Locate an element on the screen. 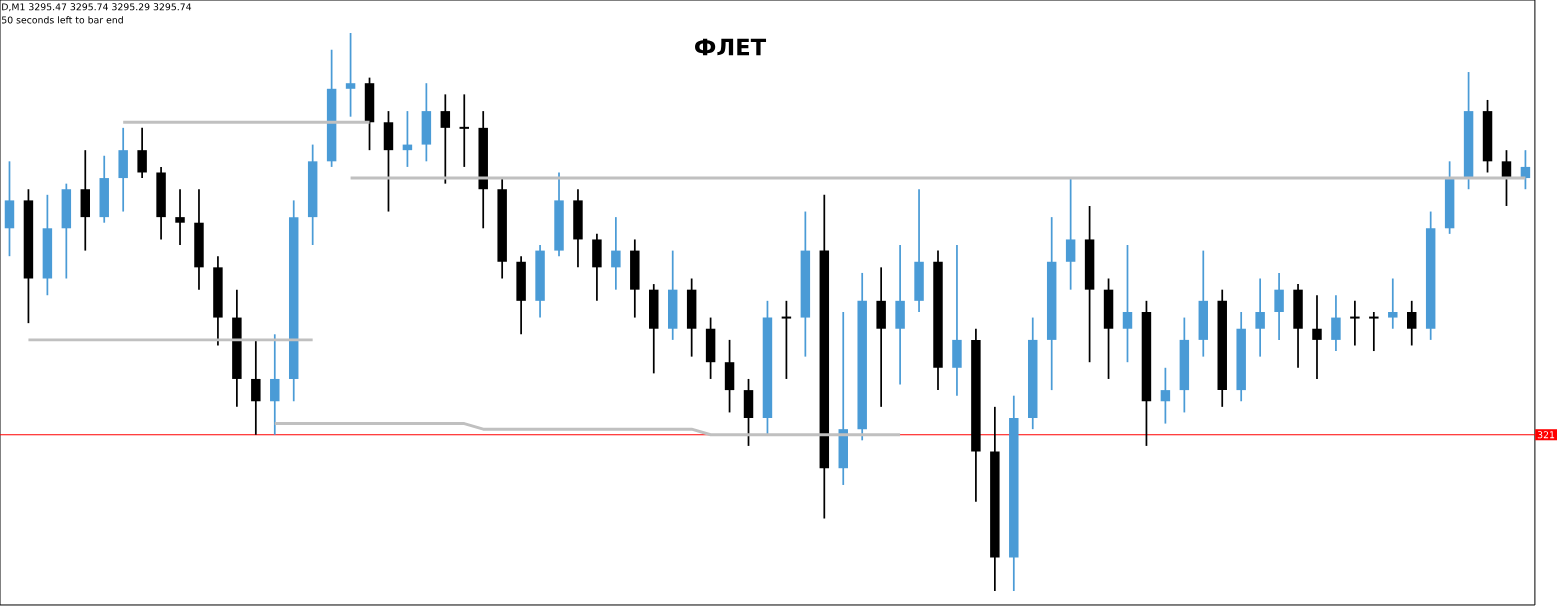 This screenshot has width=1561, height=609. text: 321 is located at coordinates (1546, 435).